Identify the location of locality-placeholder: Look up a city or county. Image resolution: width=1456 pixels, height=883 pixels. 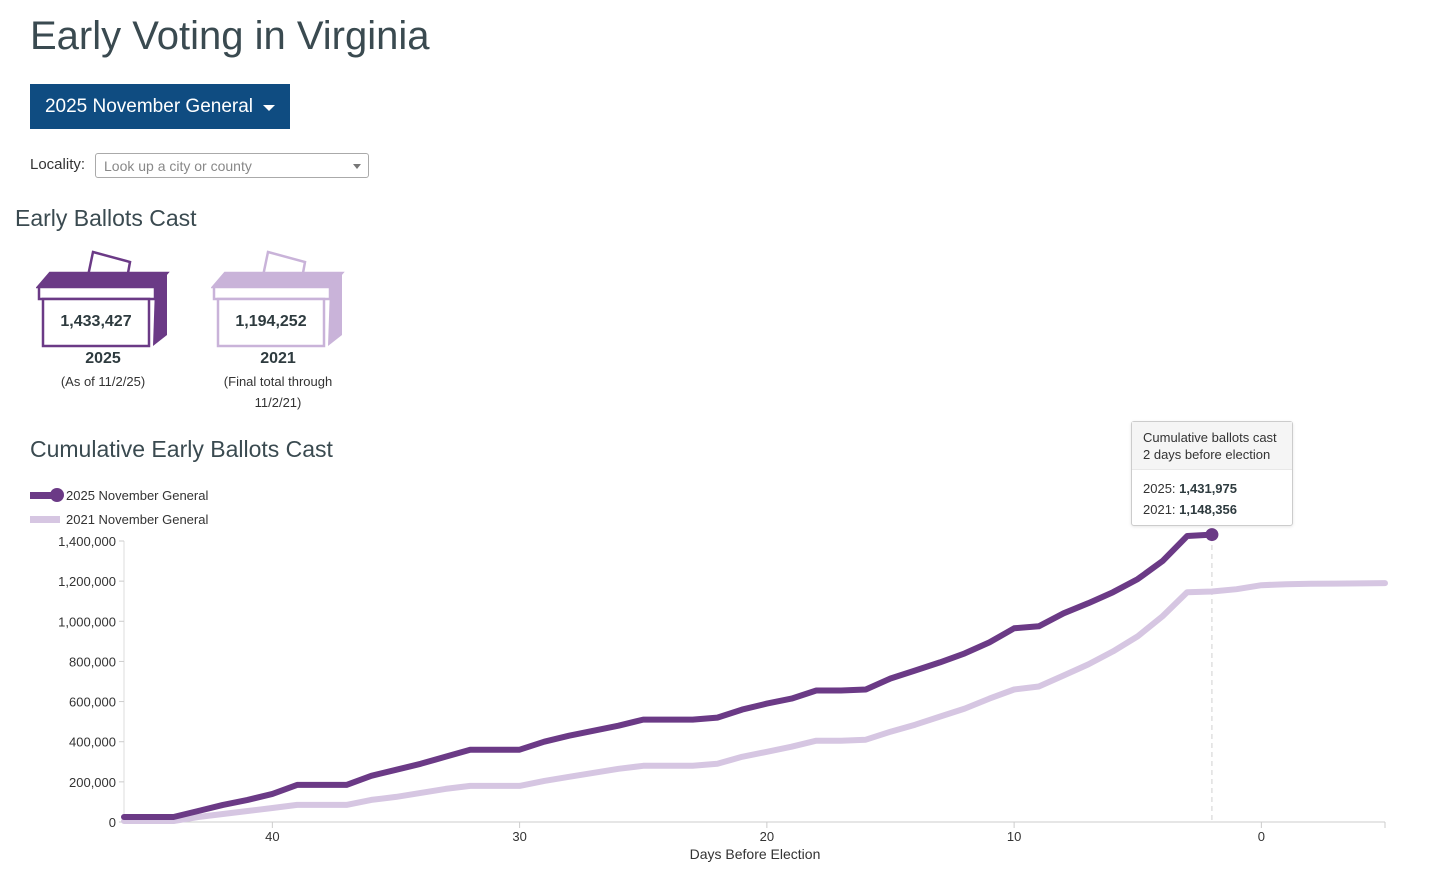
(178, 165).